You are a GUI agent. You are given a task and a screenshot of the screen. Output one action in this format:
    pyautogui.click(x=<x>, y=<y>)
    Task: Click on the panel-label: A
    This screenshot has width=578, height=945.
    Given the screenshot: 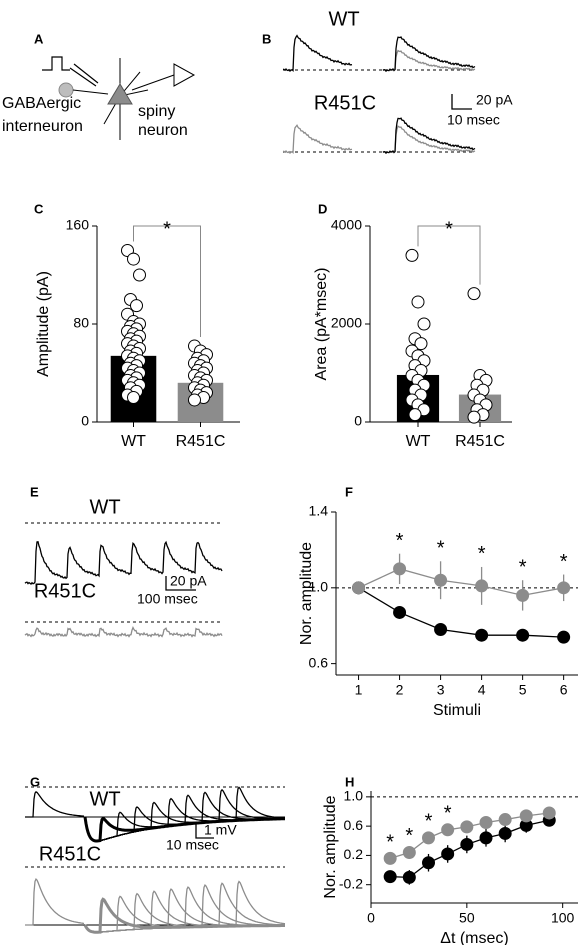 What is the action you would take?
    pyautogui.click(x=39, y=38)
    